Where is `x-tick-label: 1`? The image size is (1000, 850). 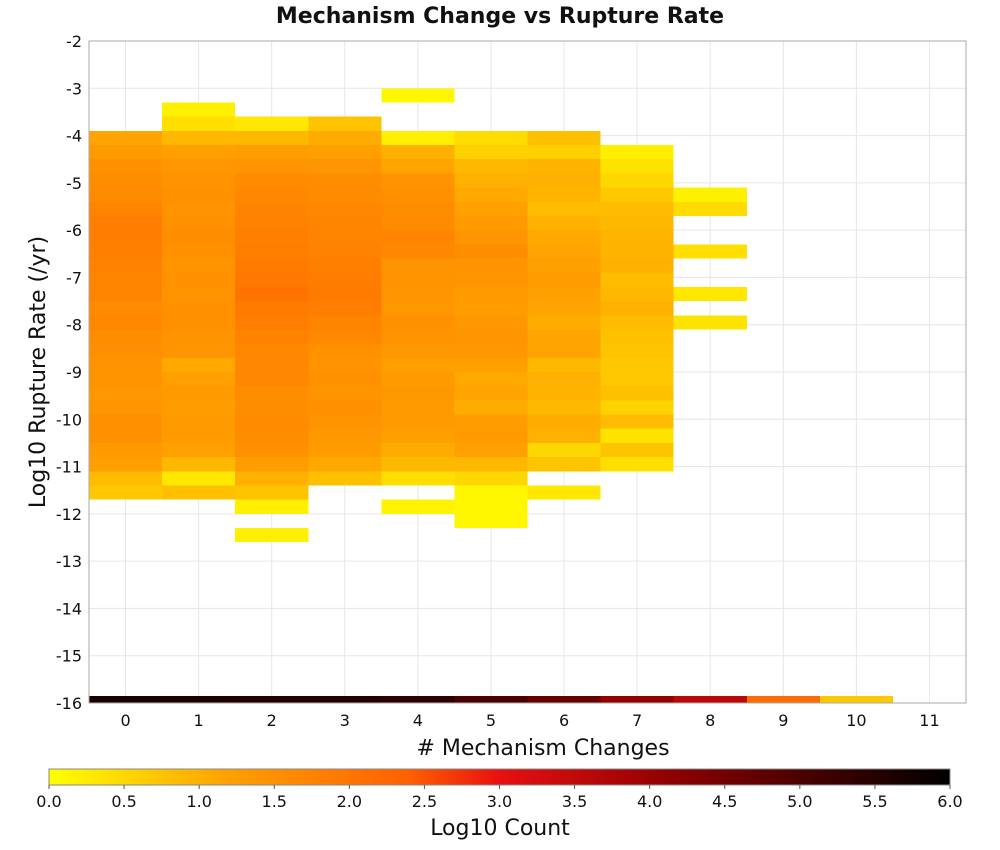 x-tick-label: 1 is located at coordinates (199, 720).